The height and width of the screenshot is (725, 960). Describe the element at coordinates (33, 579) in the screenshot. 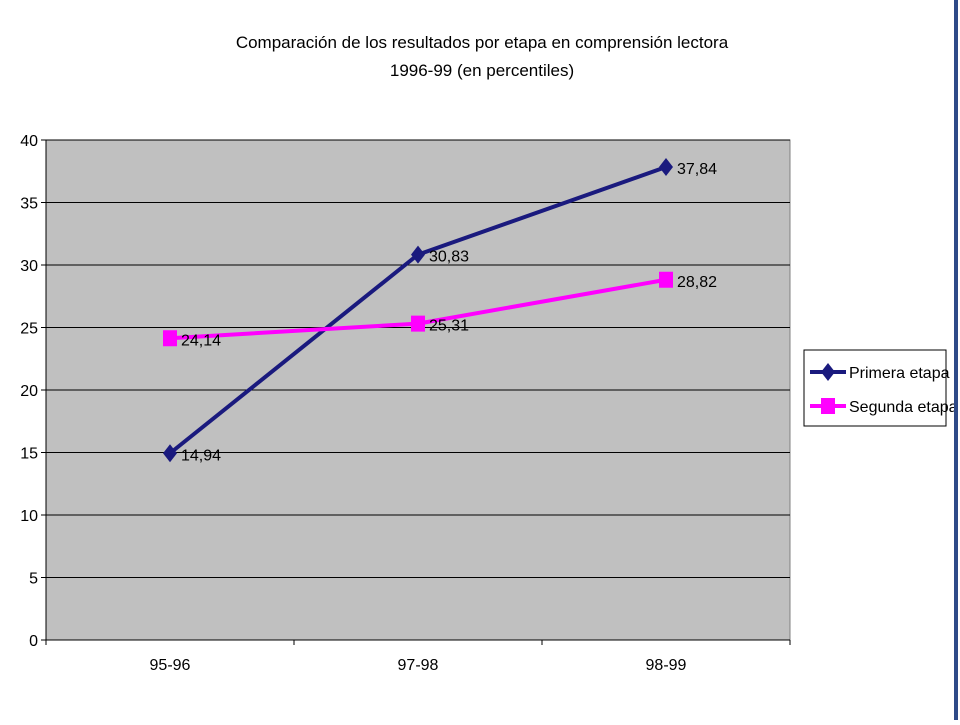

I see `y-tick-label: 5` at that location.